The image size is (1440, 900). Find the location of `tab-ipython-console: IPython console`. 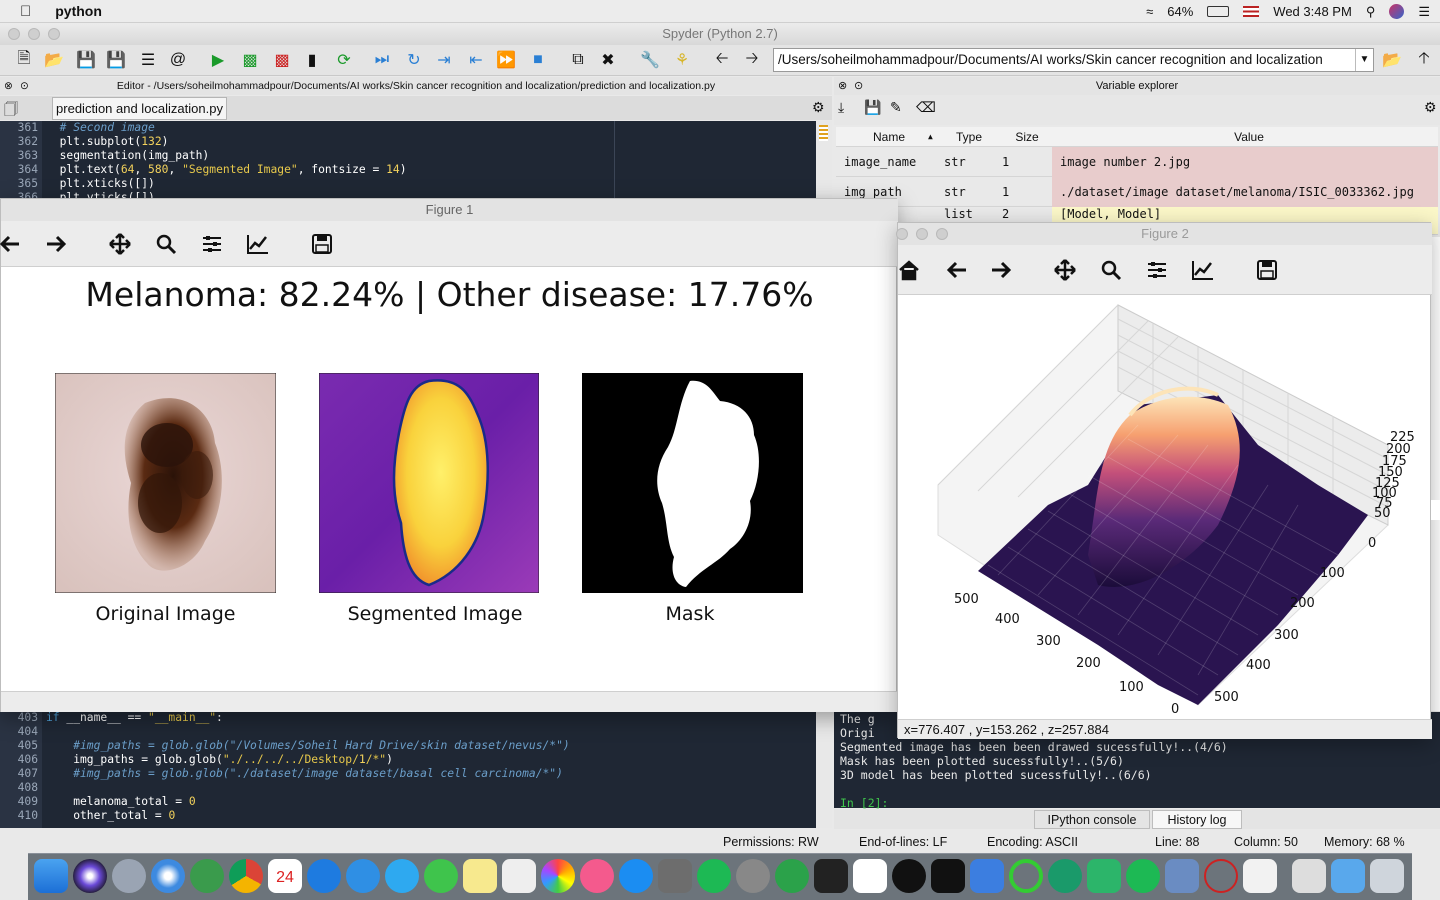

tab-ipython-console: IPython console is located at coordinates (1092, 819).